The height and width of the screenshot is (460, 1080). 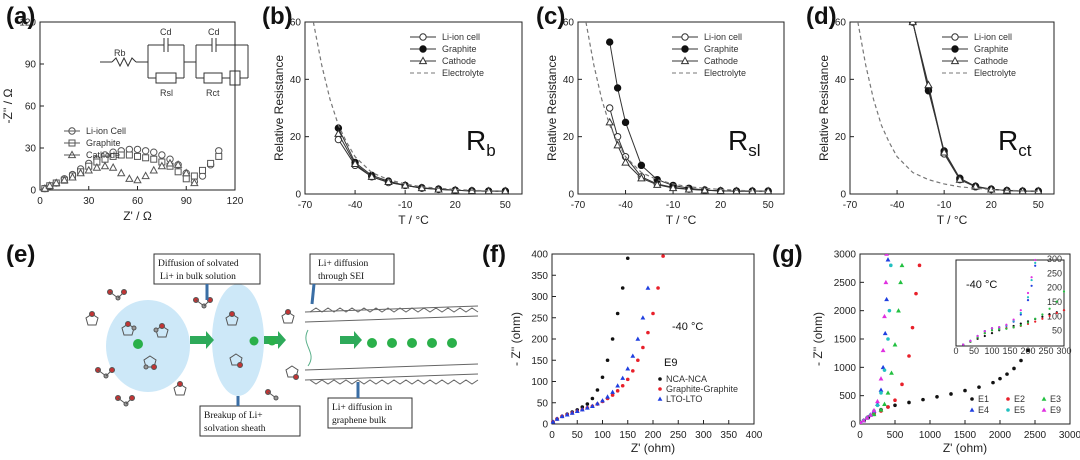 What do you see at coordinates (653, 435) in the screenshot?
I see `x-tick-label: 200` at bounding box center [653, 435].